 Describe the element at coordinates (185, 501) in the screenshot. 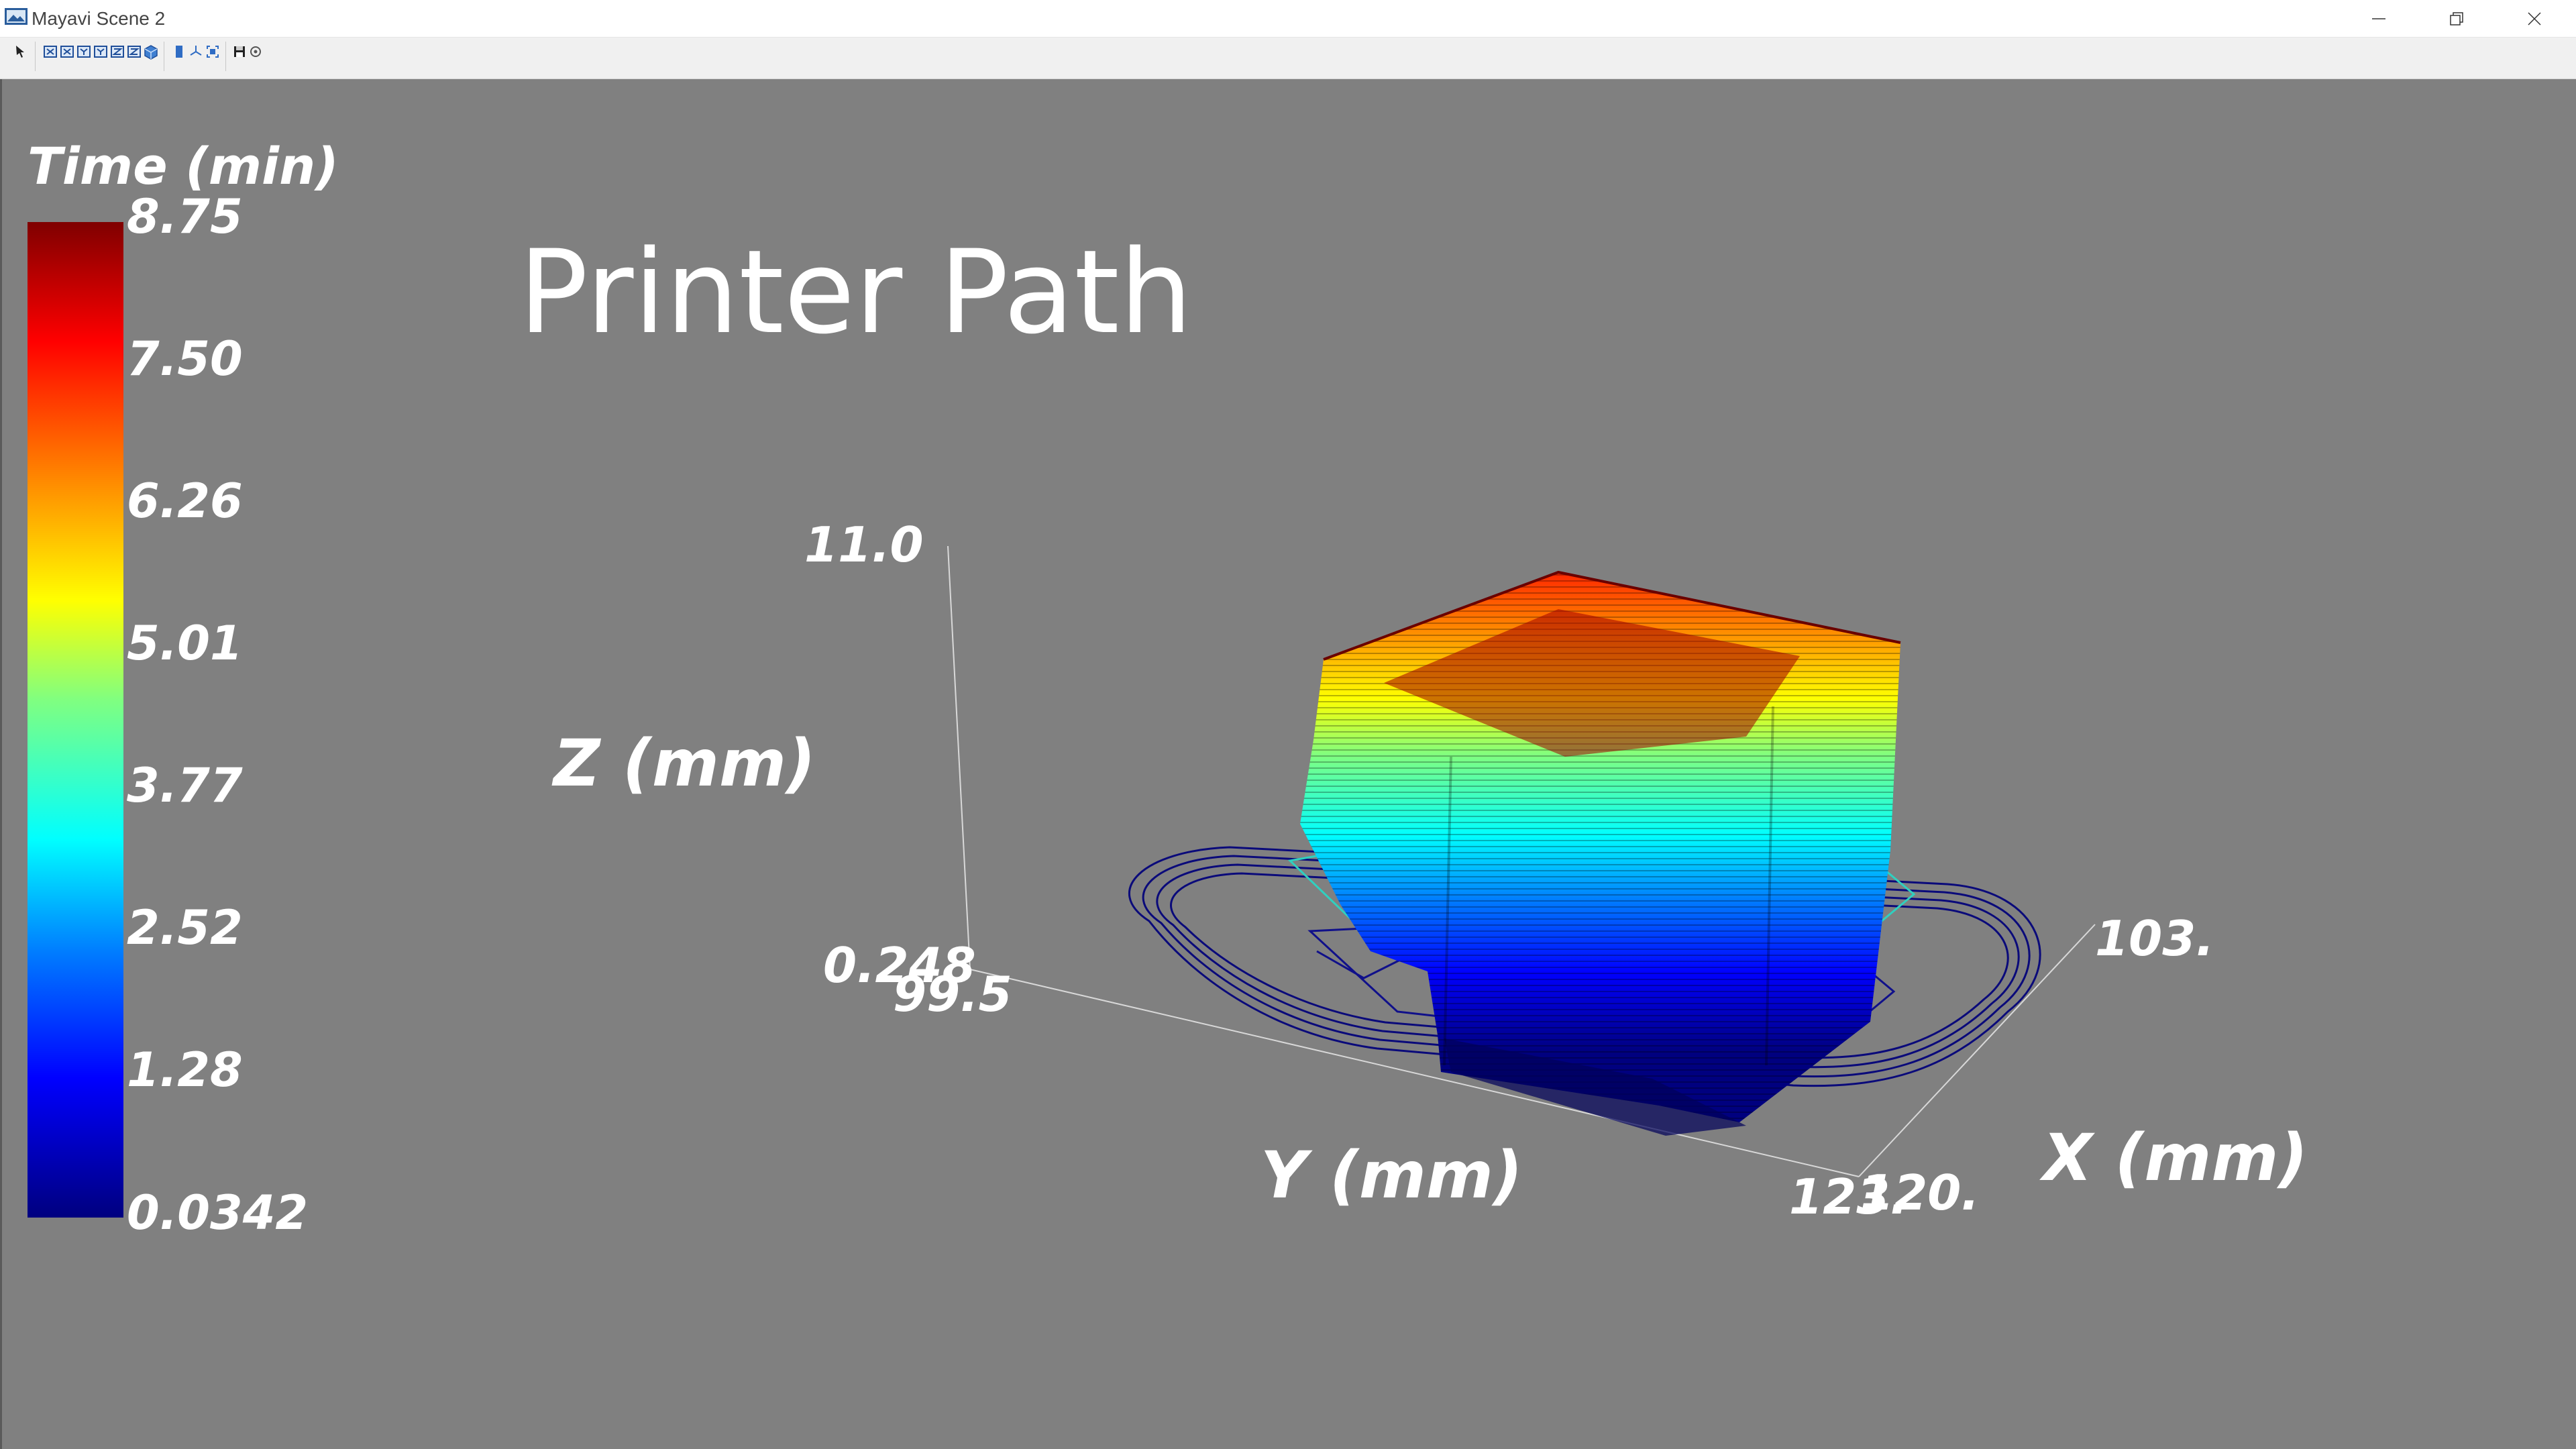

I see `colorbar-label: 6.26` at that location.